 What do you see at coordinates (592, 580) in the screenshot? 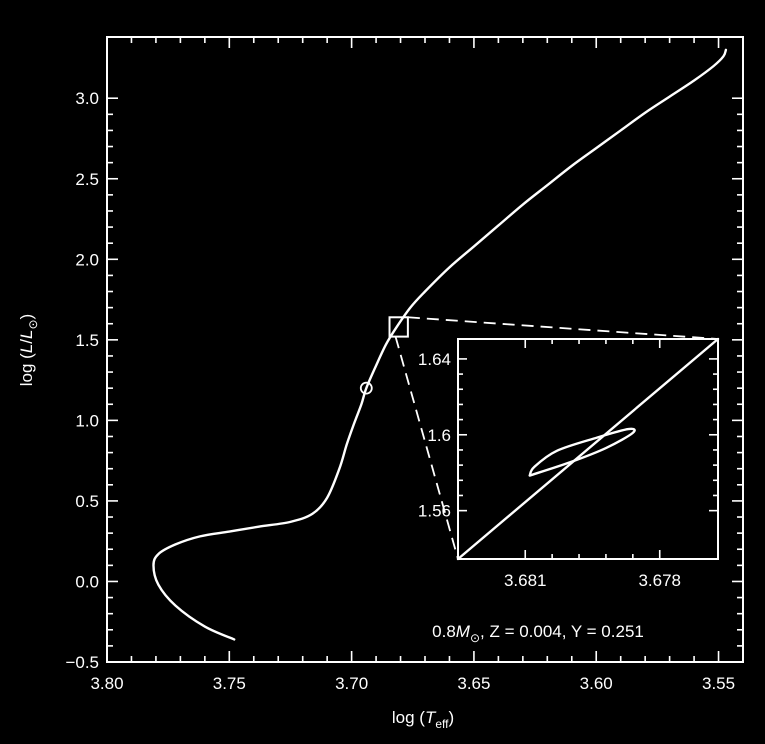
I see `inset-x-tick-labels: 3.681 3.678` at bounding box center [592, 580].